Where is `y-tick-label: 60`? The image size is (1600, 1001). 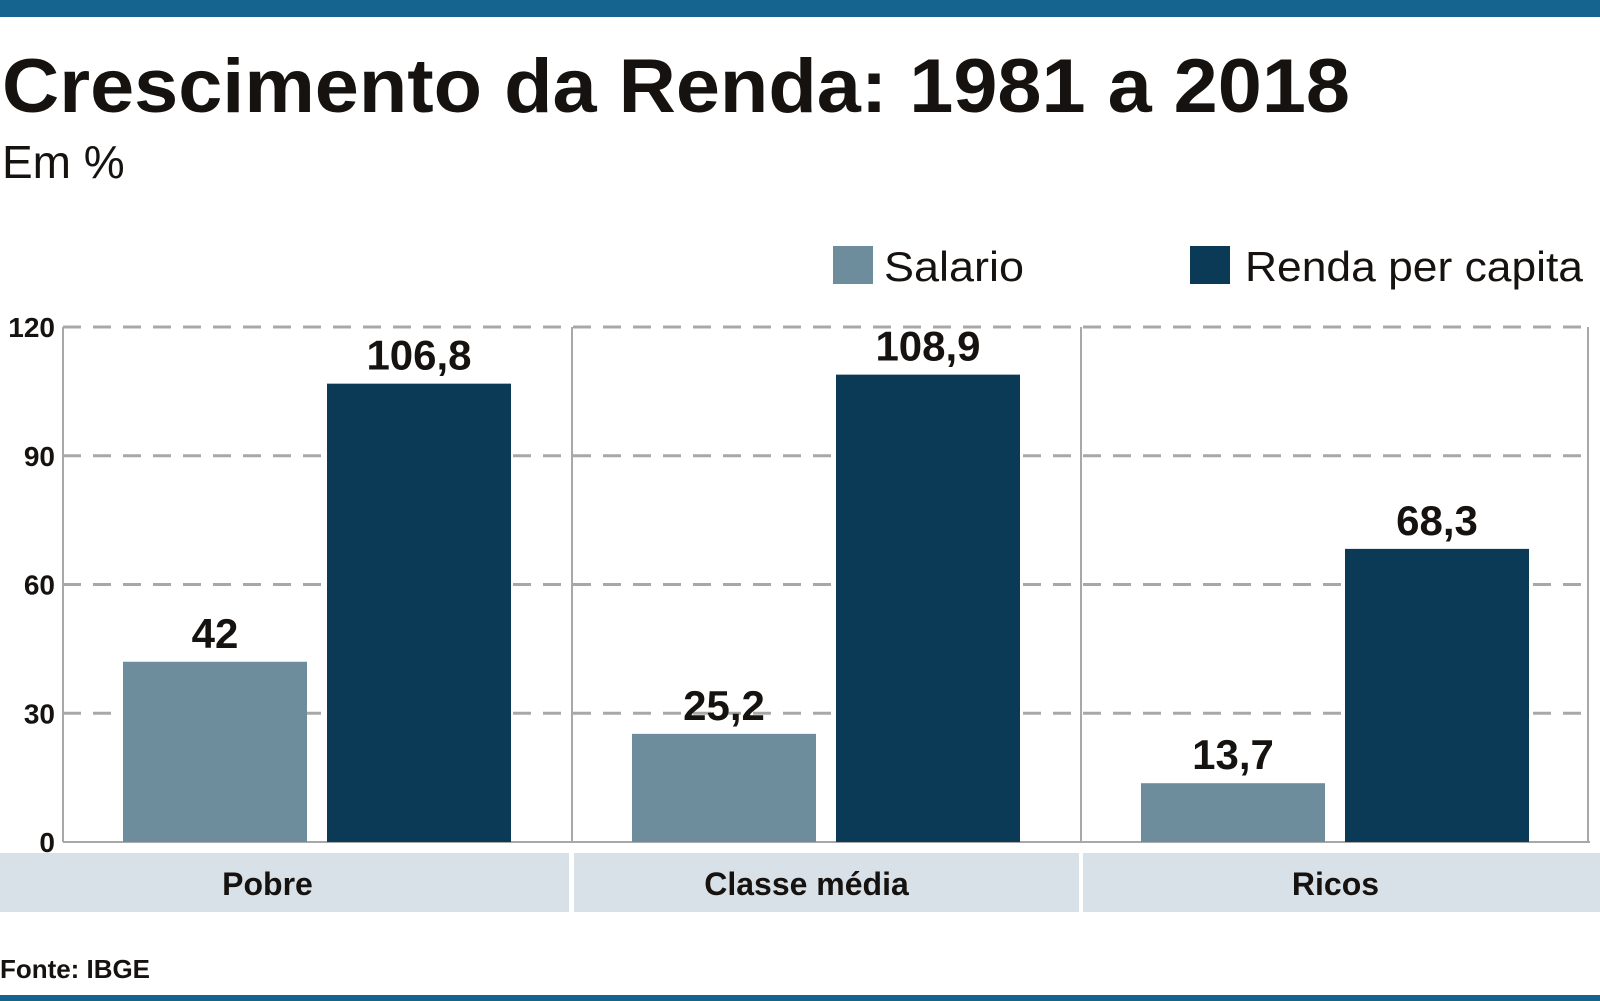 y-tick-label: 60 is located at coordinates (39, 585).